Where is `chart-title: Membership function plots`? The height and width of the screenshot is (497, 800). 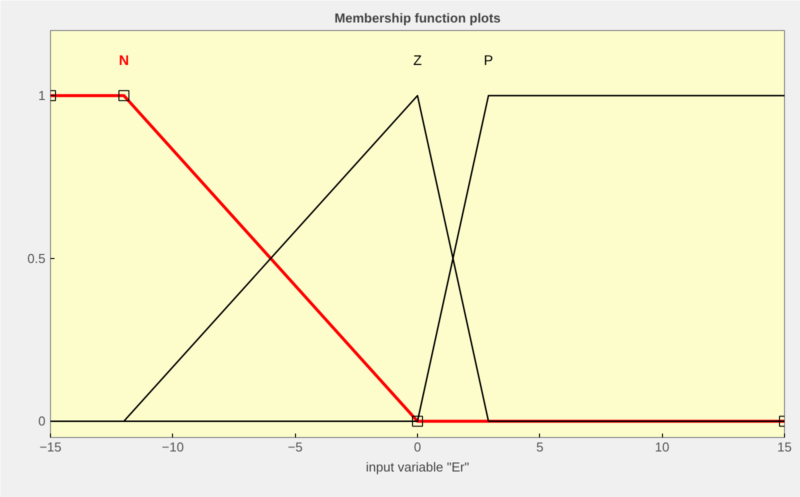
chart-title: Membership function plots is located at coordinates (417, 18).